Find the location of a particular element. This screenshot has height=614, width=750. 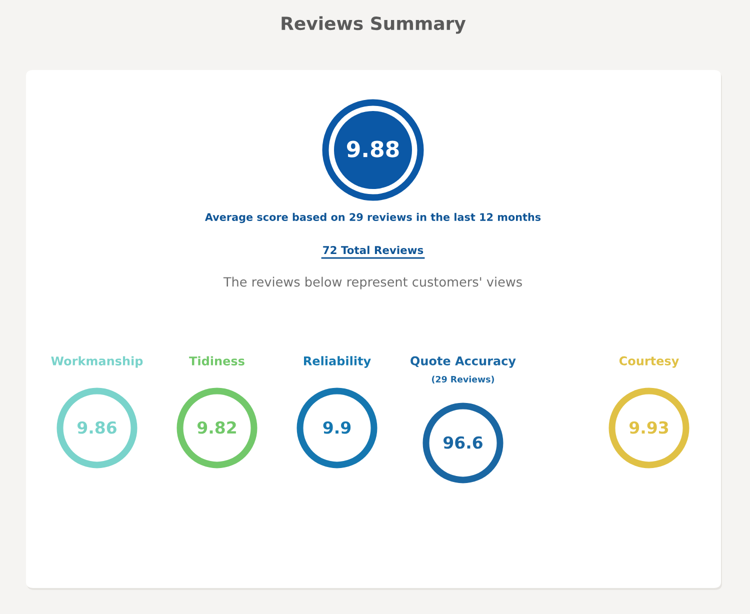

data-label: 96.6 is located at coordinates (463, 442).